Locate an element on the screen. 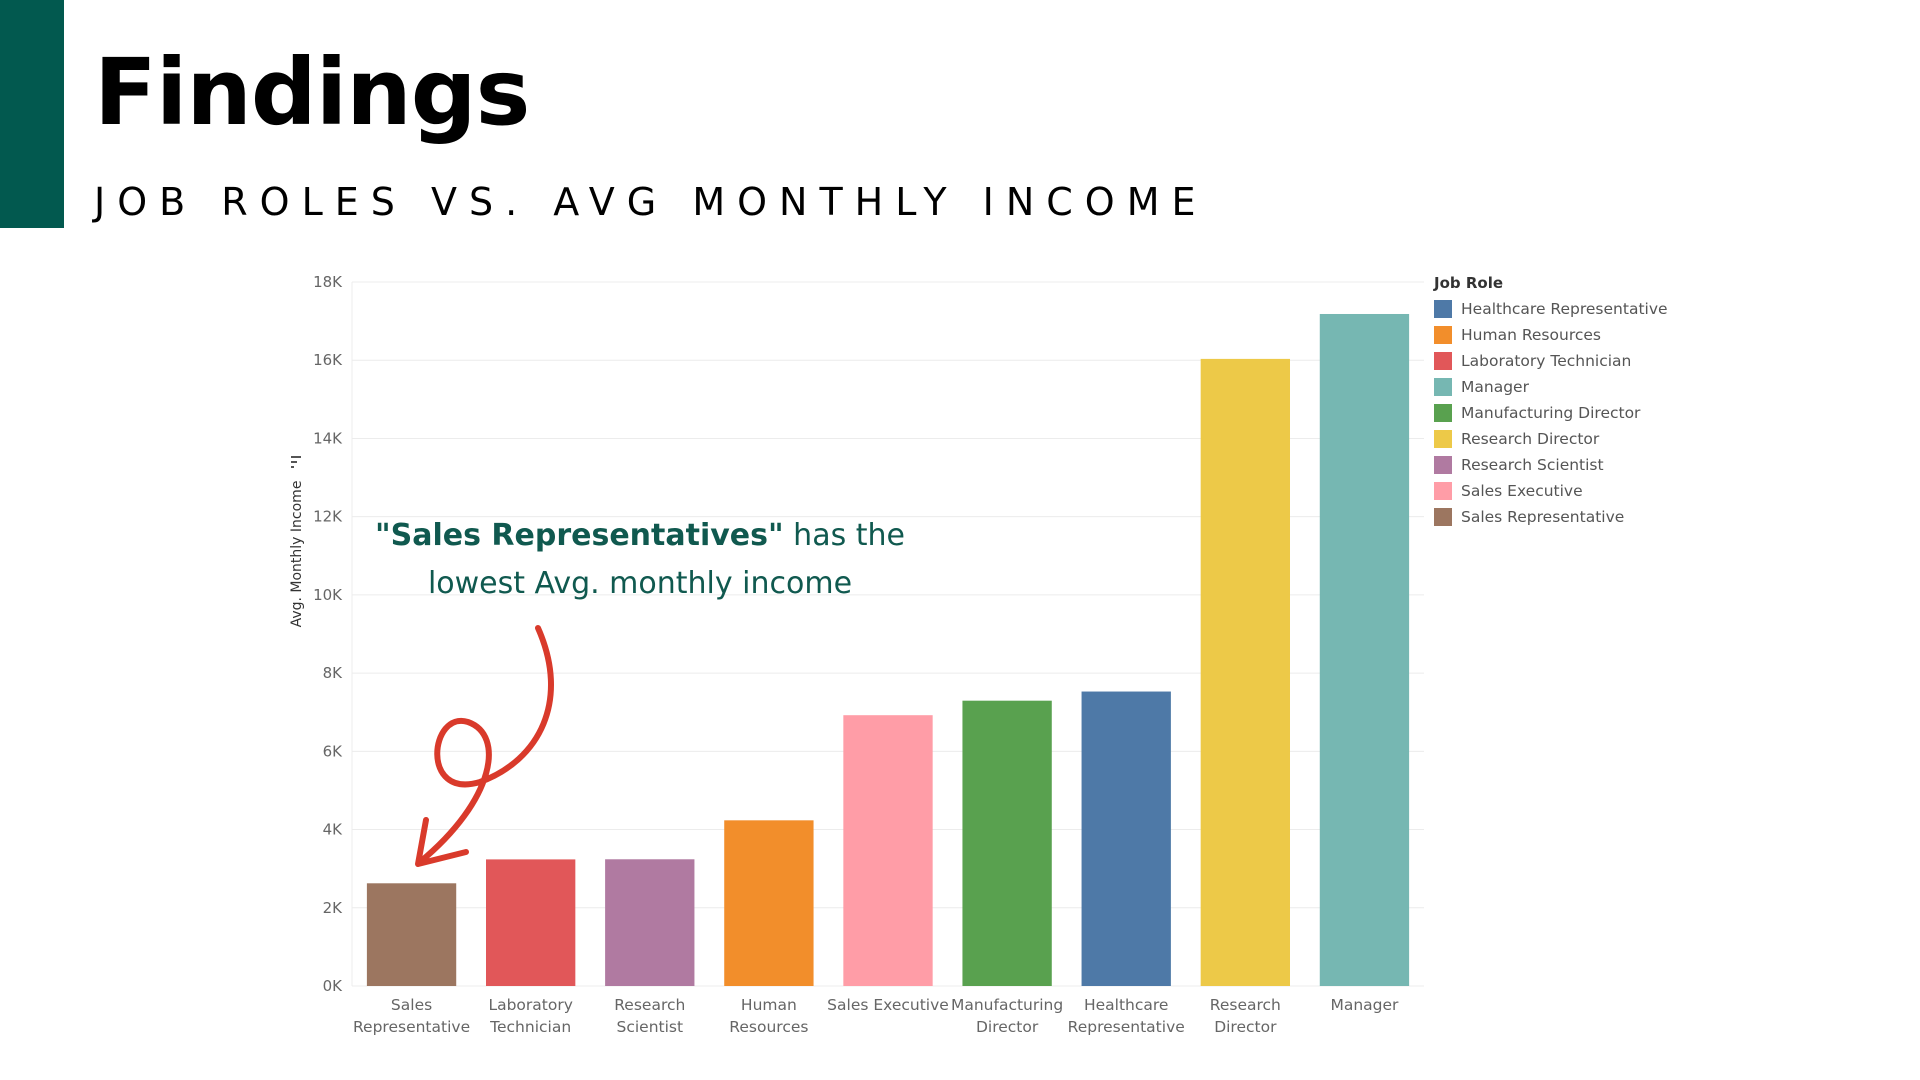  legend-label: Manufacturing Director is located at coordinates (1551, 413).